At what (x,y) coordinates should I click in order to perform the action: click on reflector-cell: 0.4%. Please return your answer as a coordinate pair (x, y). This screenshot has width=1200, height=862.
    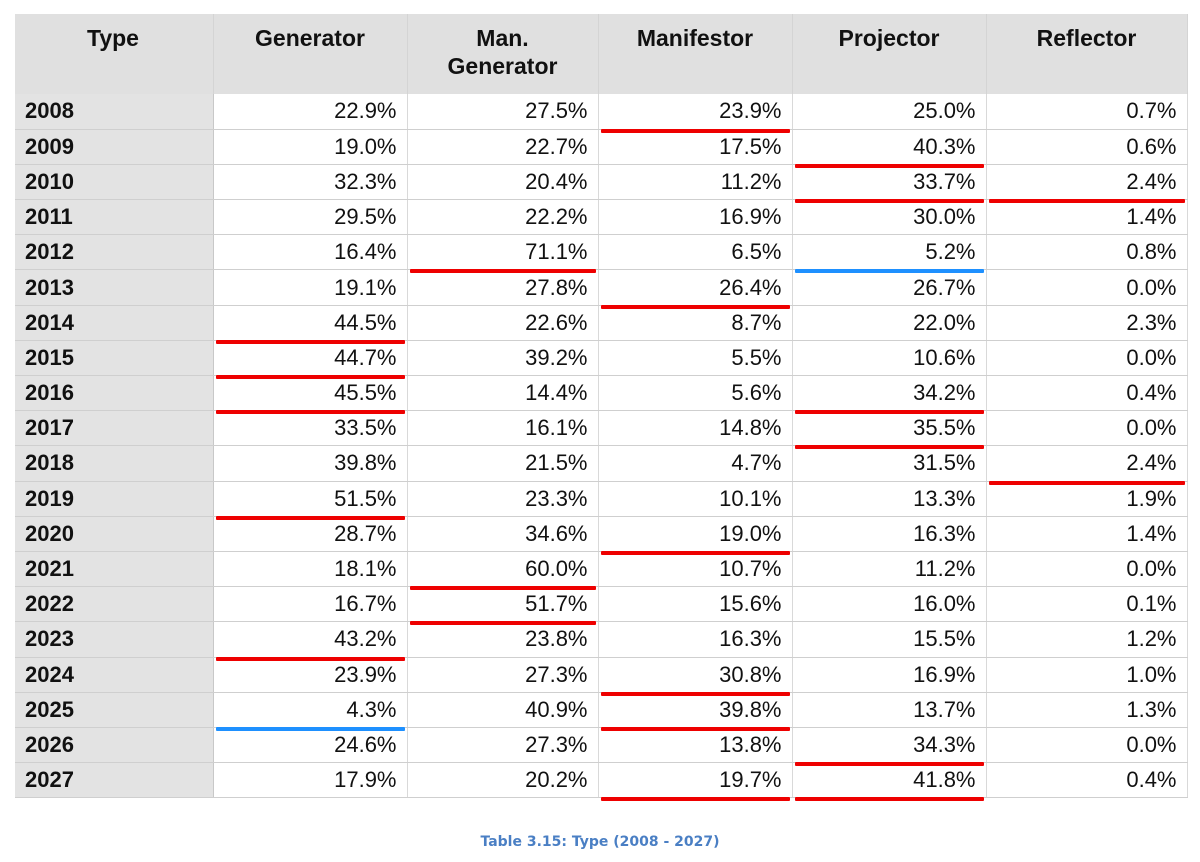
    Looking at the image, I should click on (1087, 393).